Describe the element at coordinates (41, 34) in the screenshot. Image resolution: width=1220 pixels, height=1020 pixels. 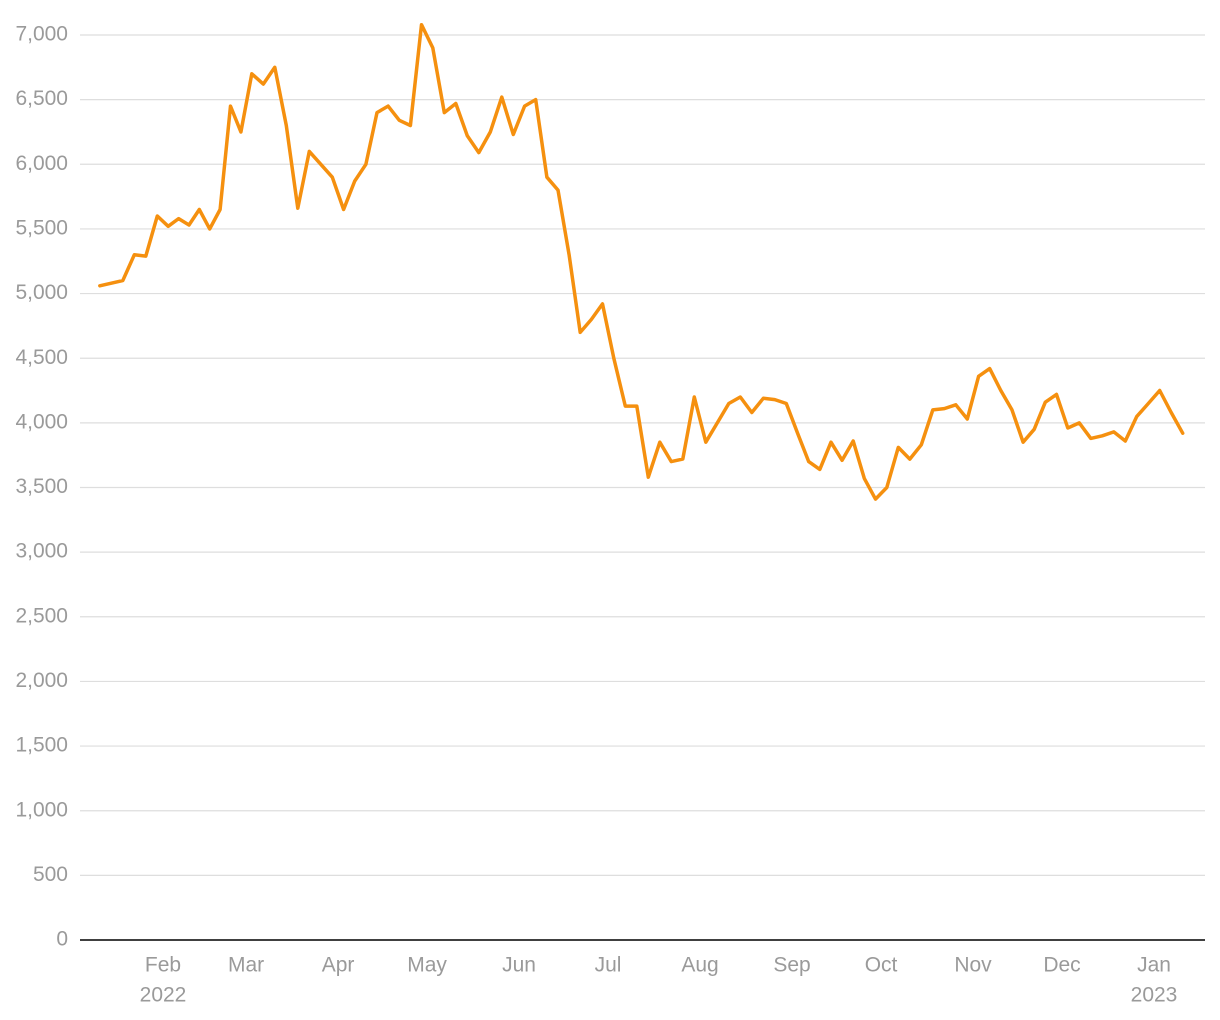
I see `y-tick-label: 7,000` at that location.